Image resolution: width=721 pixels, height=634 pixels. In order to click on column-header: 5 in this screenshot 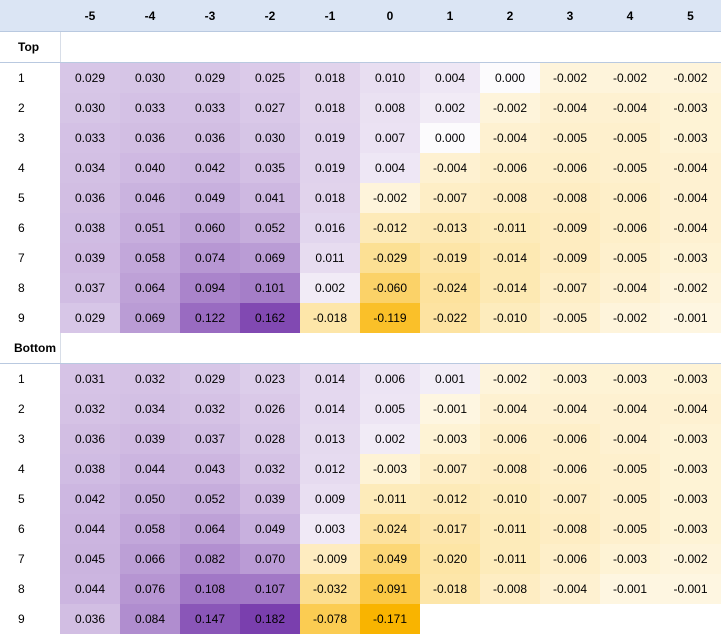, I will do `click(690, 16)`.